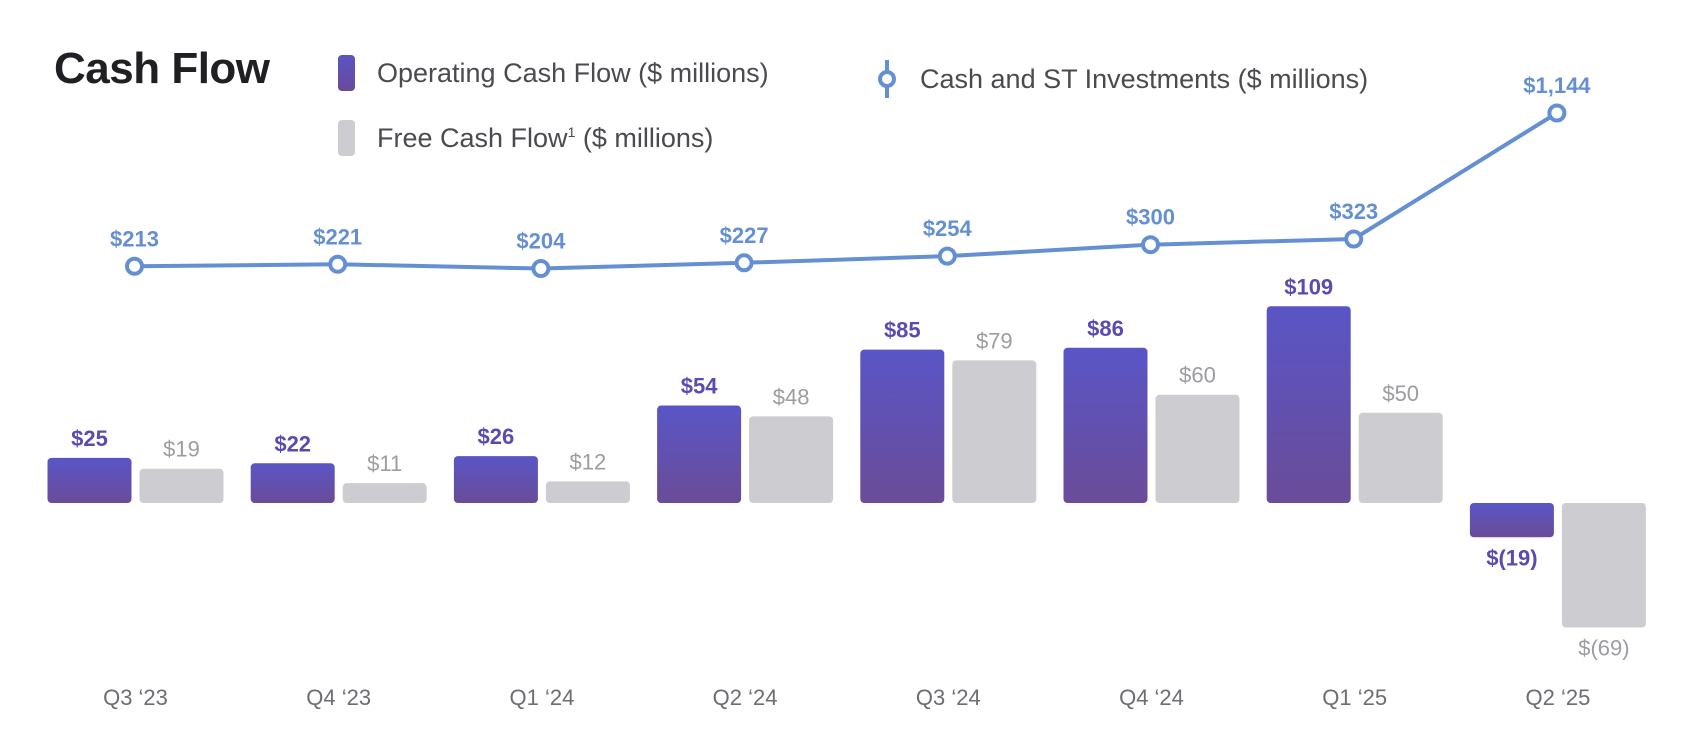  What do you see at coordinates (1353, 211) in the screenshot?
I see `data-label-cash-st-investments: $323` at bounding box center [1353, 211].